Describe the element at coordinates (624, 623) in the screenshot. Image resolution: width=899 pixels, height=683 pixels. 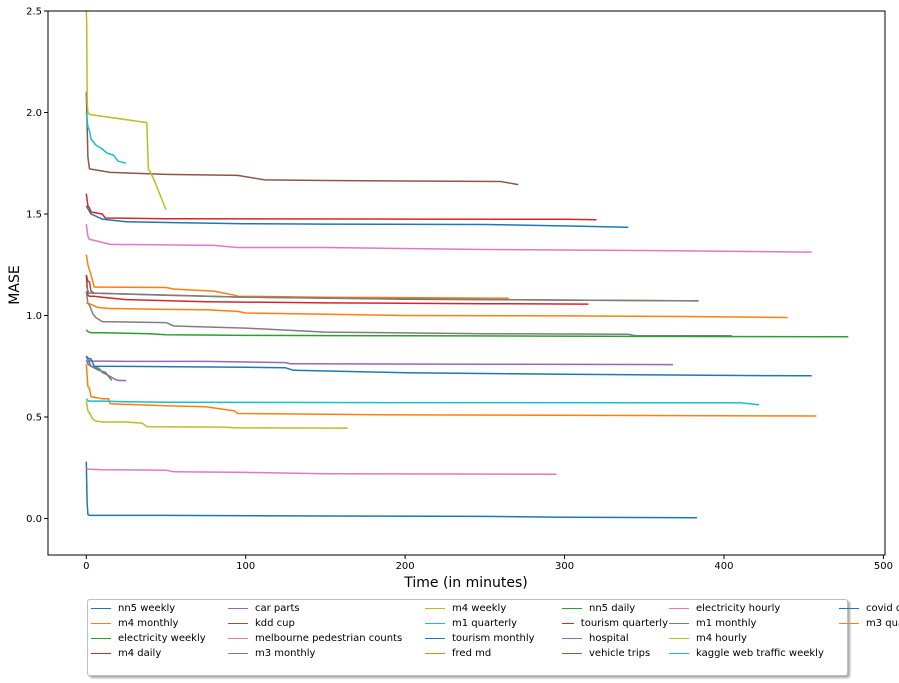
I see `legend-label: tourism quarterly` at that location.